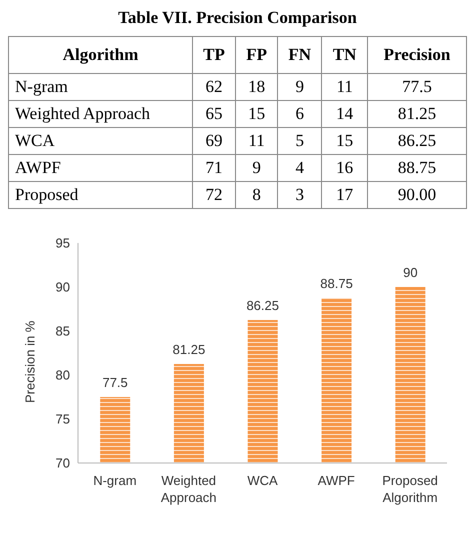 This screenshot has width=475, height=555. I want to click on data-label: 18, so click(257, 87).